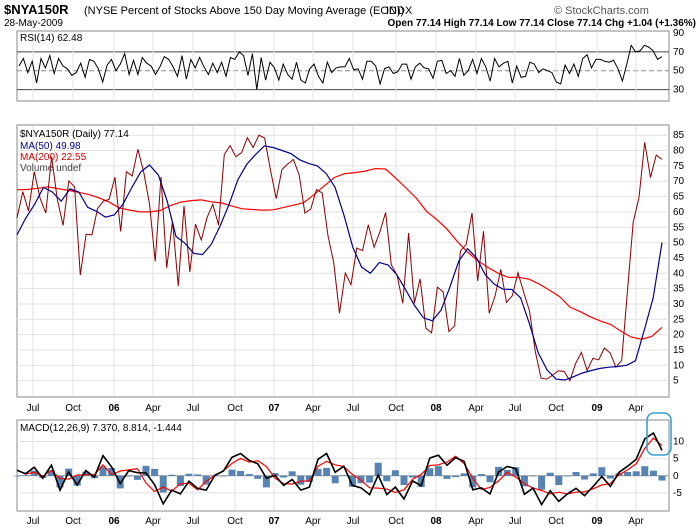 This screenshot has height=530, width=700. I want to click on price-y-tick-label: 25, so click(679, 319).